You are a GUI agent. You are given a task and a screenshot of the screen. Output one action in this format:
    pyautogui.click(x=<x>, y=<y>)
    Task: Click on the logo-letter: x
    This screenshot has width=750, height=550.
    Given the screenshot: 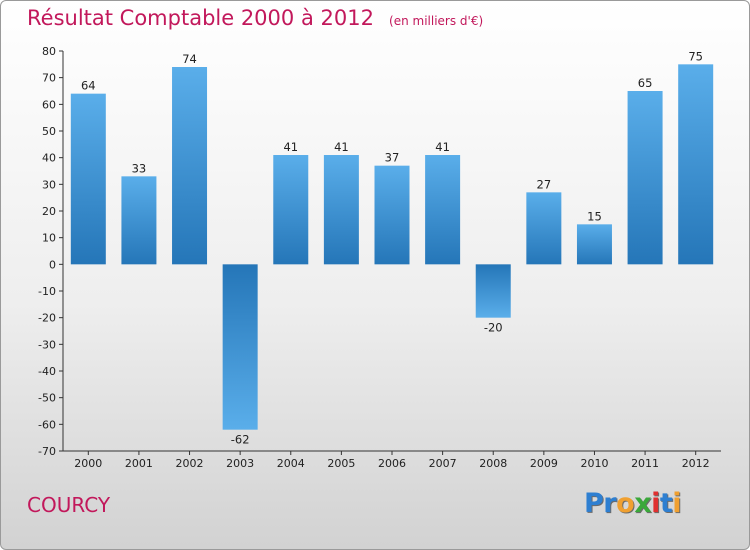 What is the action you would take?
    pyautogui.click(x=643, y=503)
    